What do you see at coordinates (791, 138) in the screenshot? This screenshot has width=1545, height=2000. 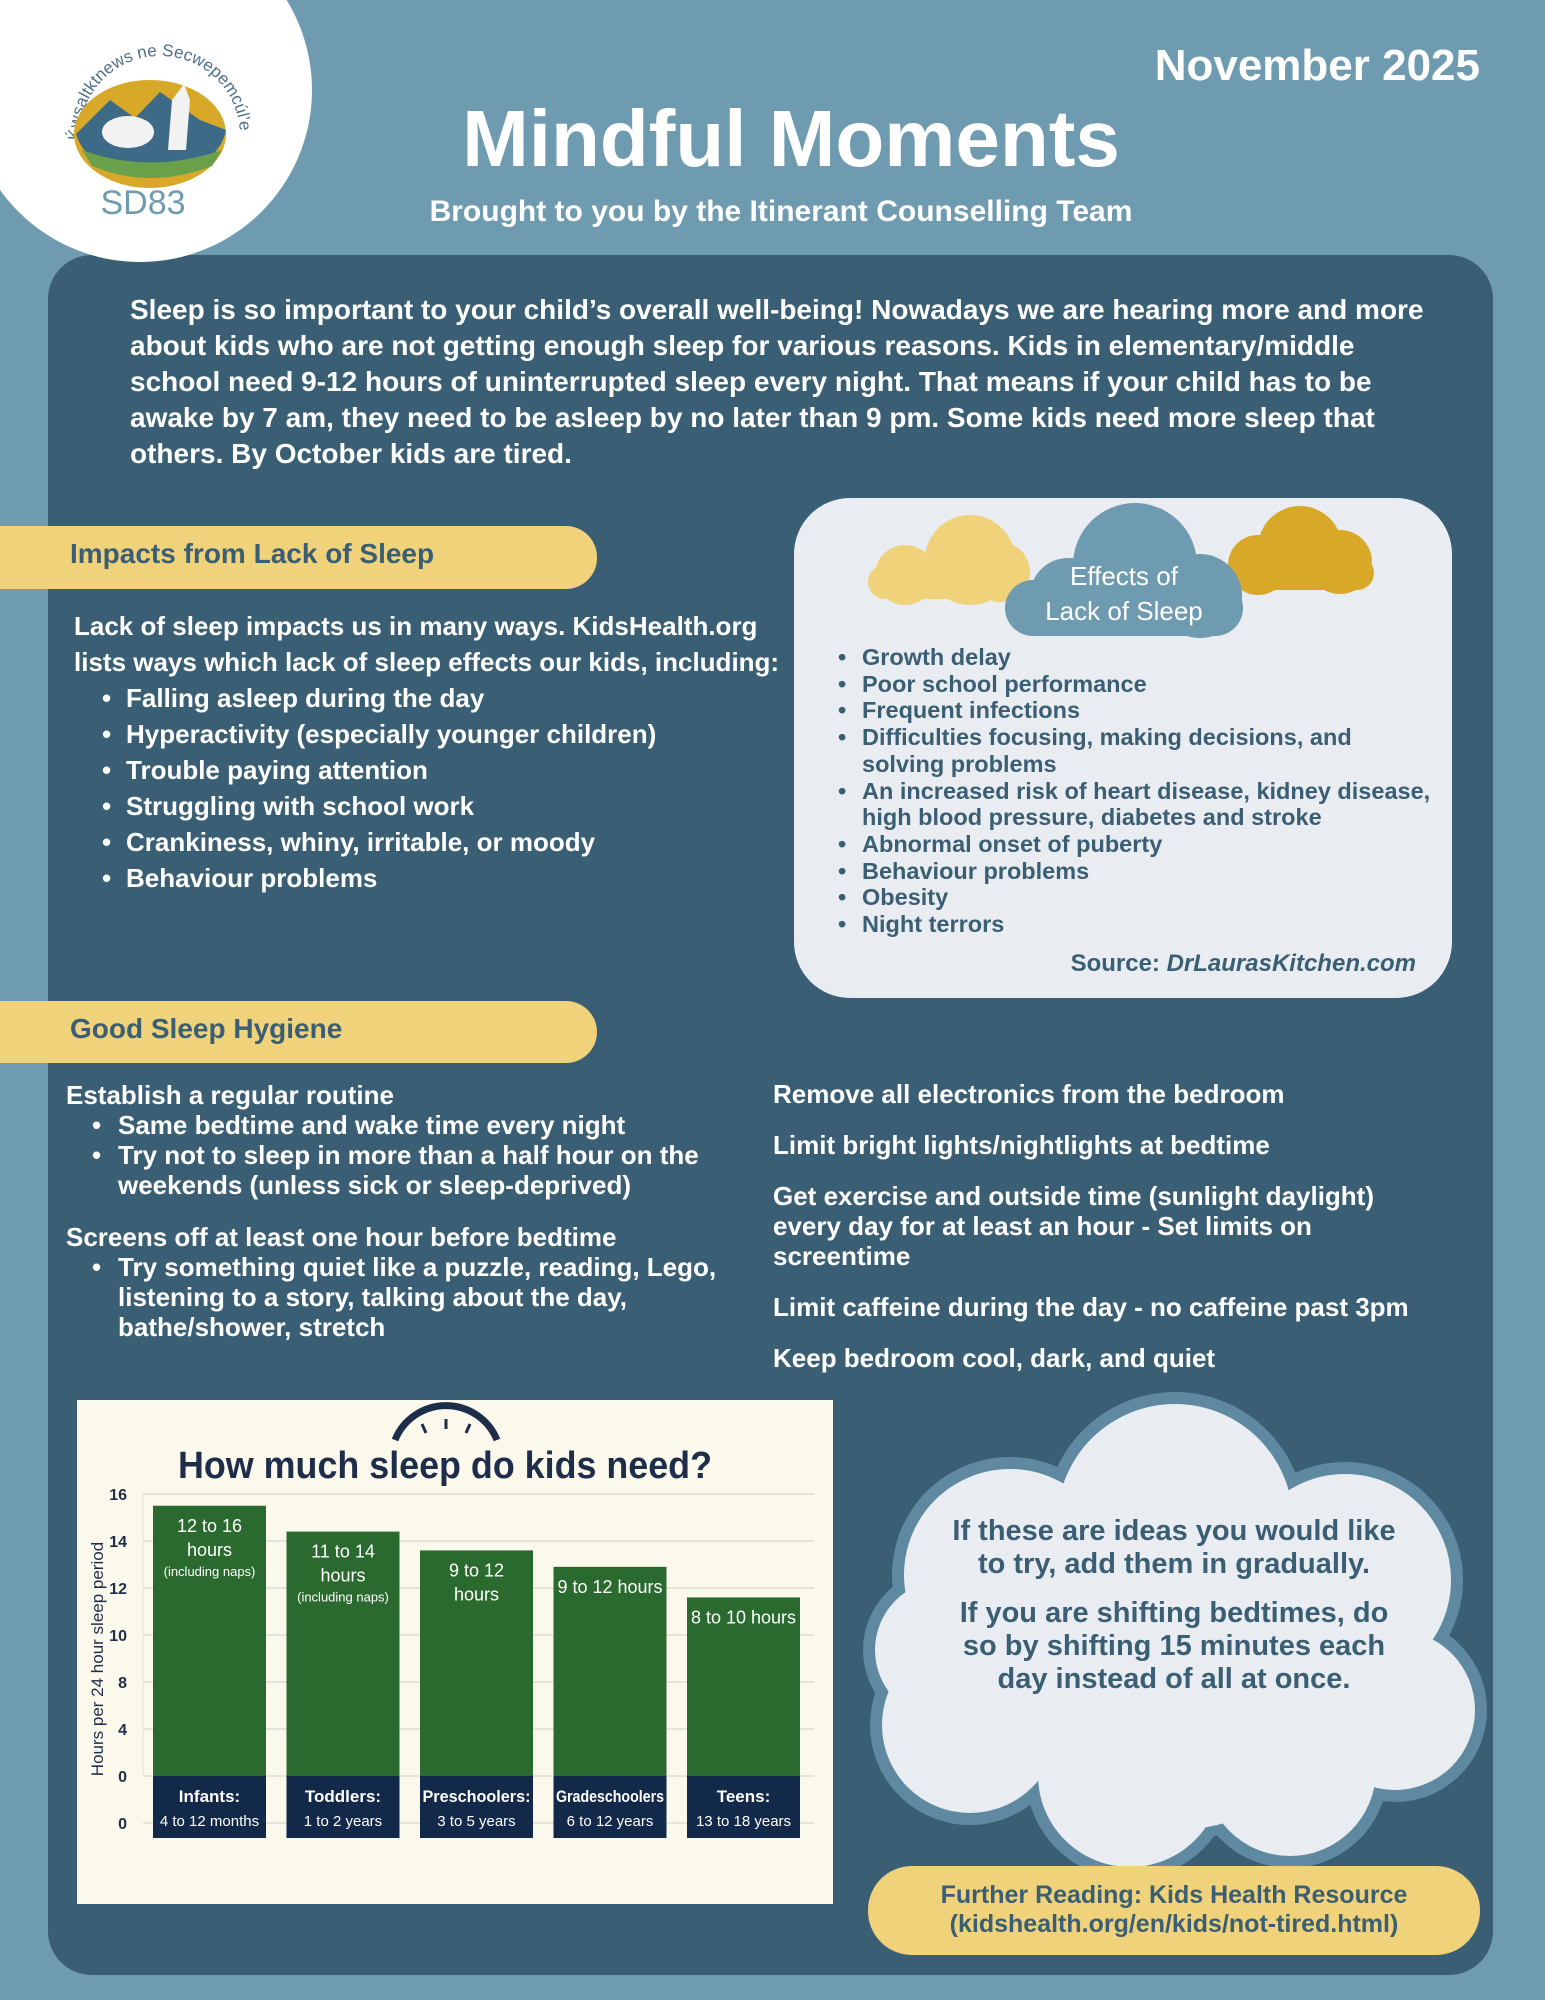 I see `title: Mindful Moments` at bounding box center [791, 138].